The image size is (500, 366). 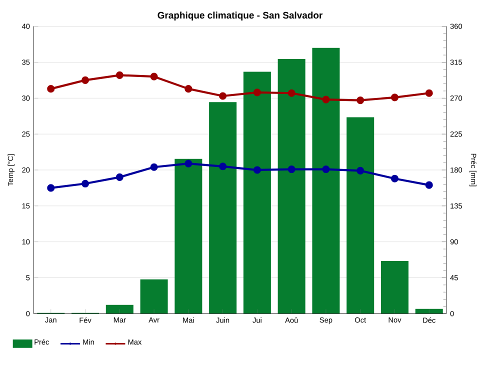 I want to click on chart-title: Graphique climatique - San Salvador, so click(x=240, y=16).